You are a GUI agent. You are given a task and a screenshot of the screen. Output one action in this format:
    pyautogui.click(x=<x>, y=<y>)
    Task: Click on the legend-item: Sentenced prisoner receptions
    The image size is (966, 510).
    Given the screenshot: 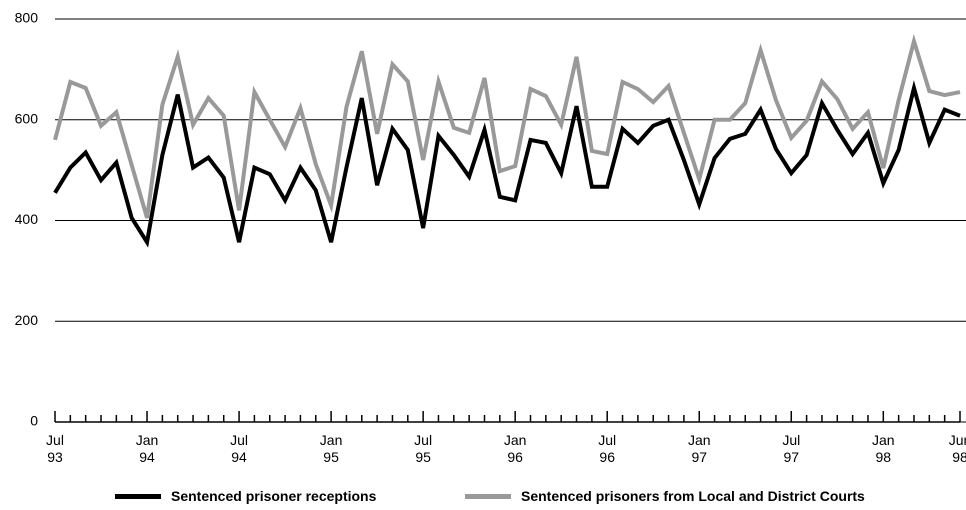 What is the action you would take?
    pyautogui.click(x=245, y=496)
    